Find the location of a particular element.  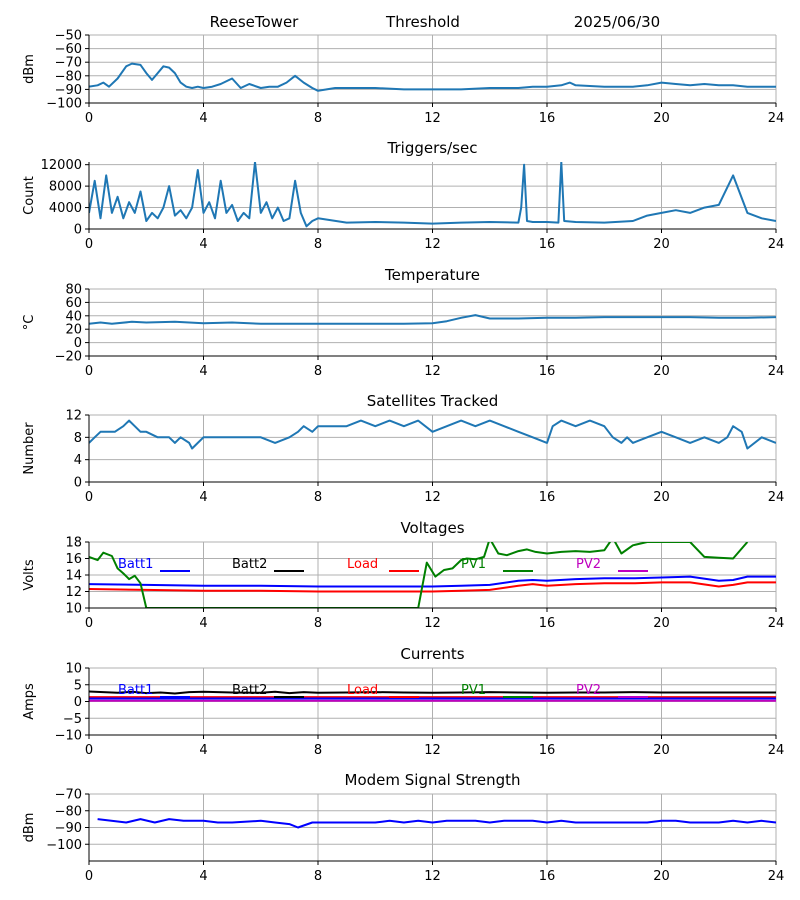

panel-title: Temperature is located at coordinates (432, 275).